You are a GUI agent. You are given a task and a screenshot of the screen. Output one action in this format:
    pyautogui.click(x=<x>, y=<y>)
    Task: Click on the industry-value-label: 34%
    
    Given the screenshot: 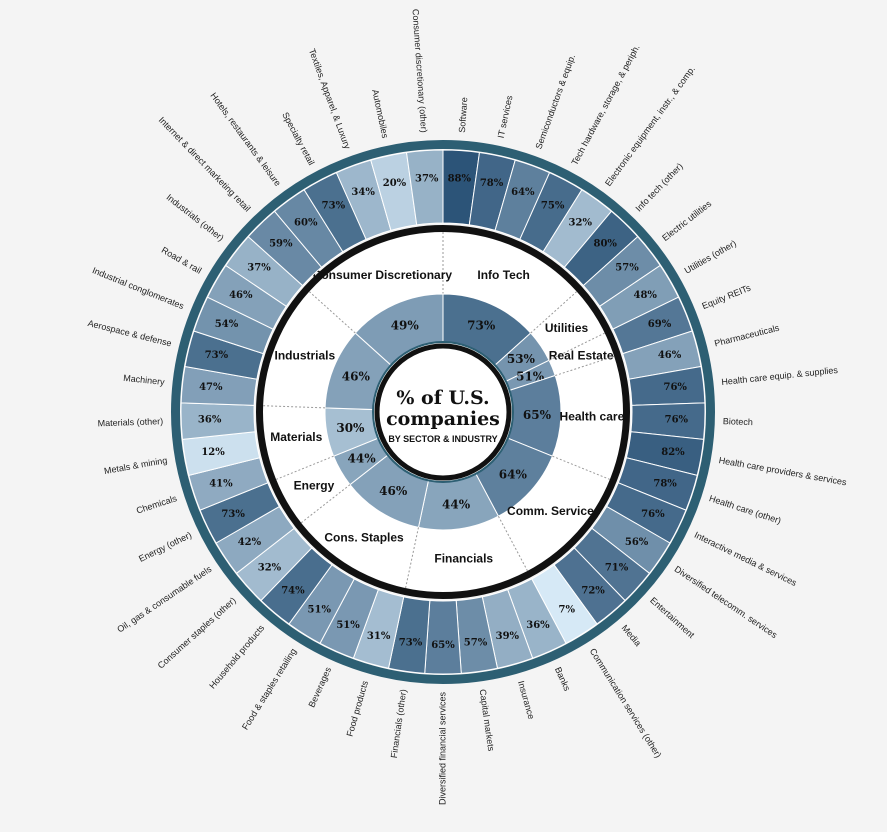 What is the action you would take?
    pyautogui.click(x=363, y=192)
    